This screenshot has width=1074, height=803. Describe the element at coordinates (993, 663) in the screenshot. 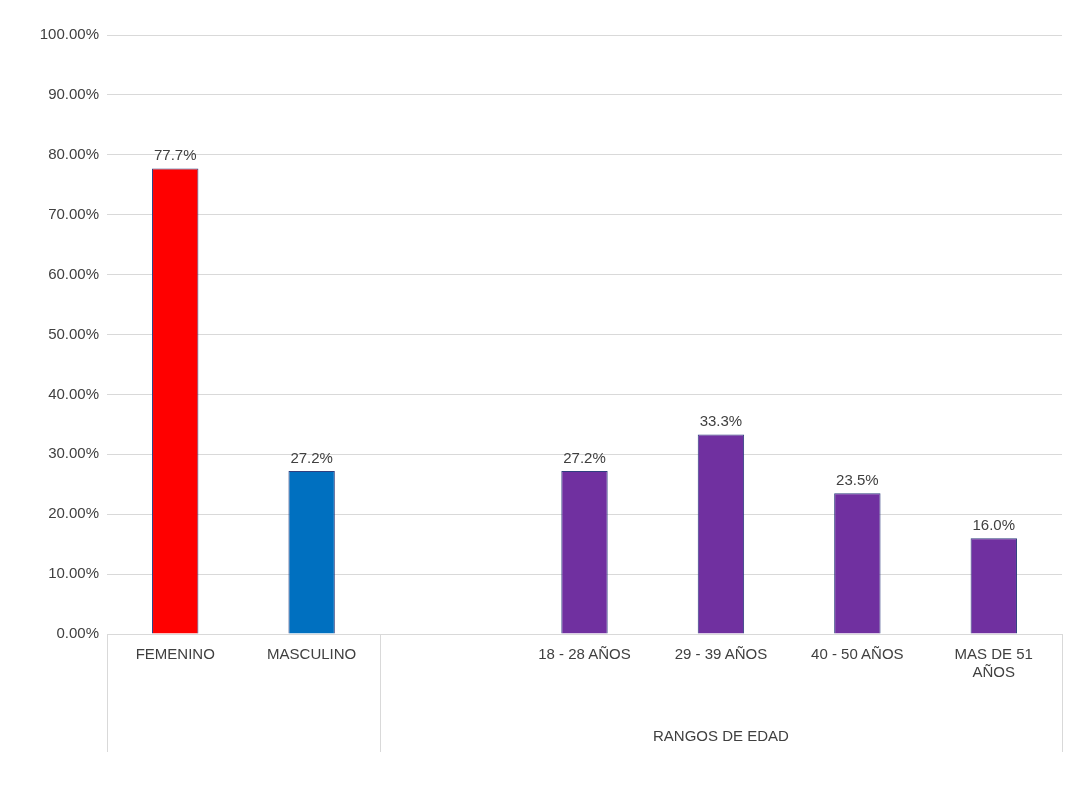

I see `x-tick-label: MAS DE 51 AÑOS` at that location.